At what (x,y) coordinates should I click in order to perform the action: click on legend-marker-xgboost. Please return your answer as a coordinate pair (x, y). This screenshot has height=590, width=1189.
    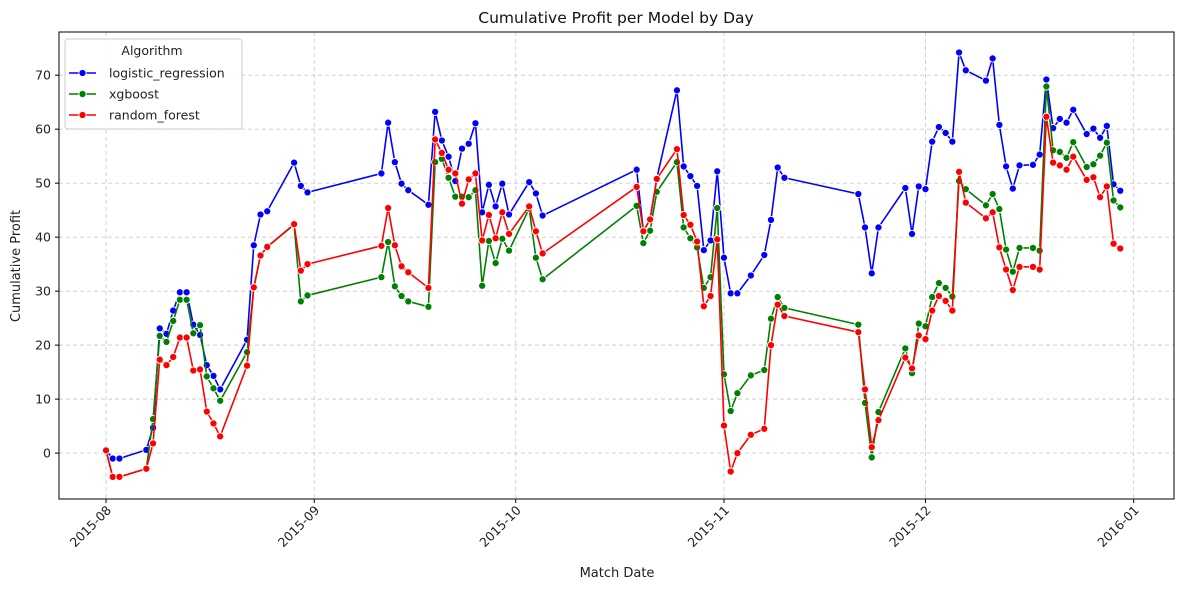
    Looking at the image, I should click on (82, 94).